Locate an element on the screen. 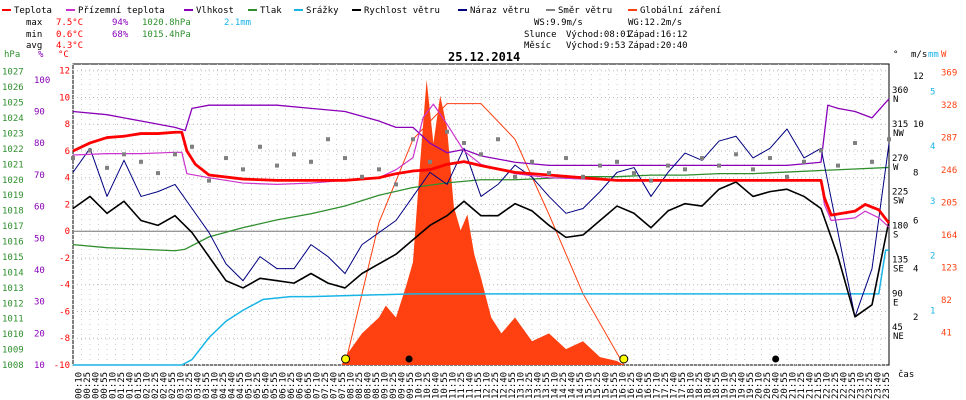 This screenshot has height=400, width=966. time-tick-label: 12:25 is located at coordinates (496, 385).